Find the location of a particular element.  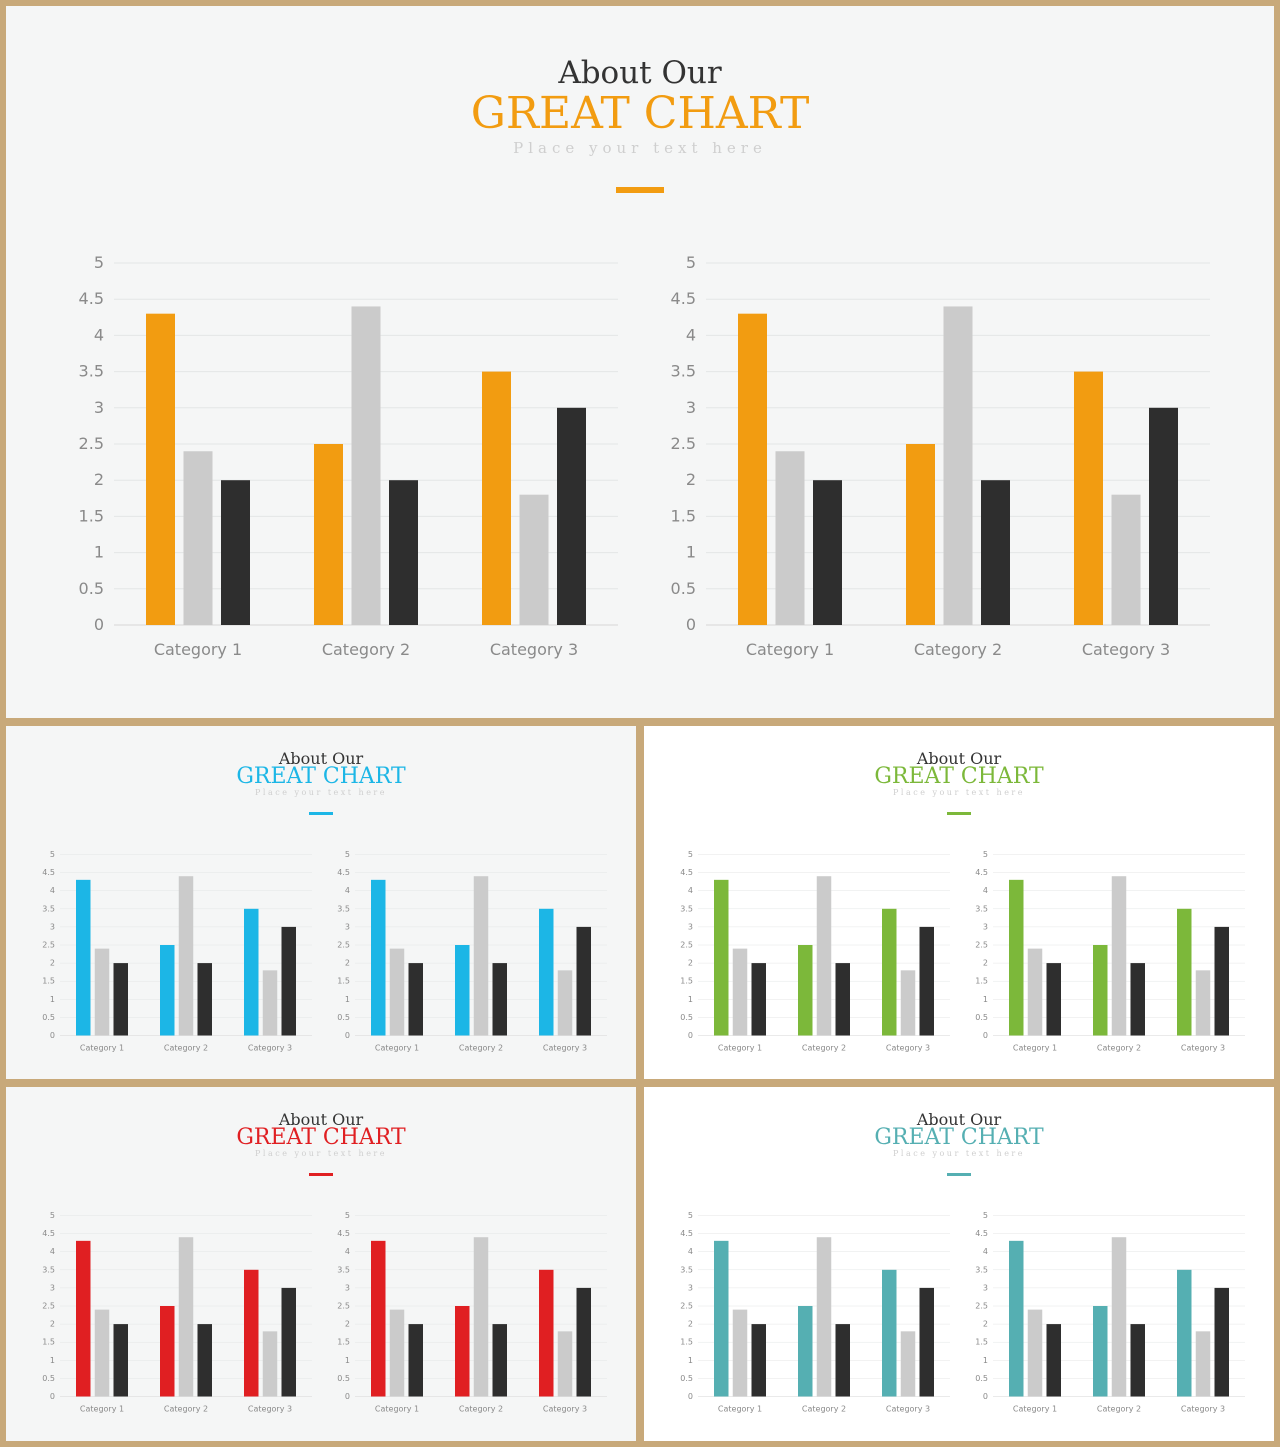

pre-title: About Our is located at coordinates (321, 758).